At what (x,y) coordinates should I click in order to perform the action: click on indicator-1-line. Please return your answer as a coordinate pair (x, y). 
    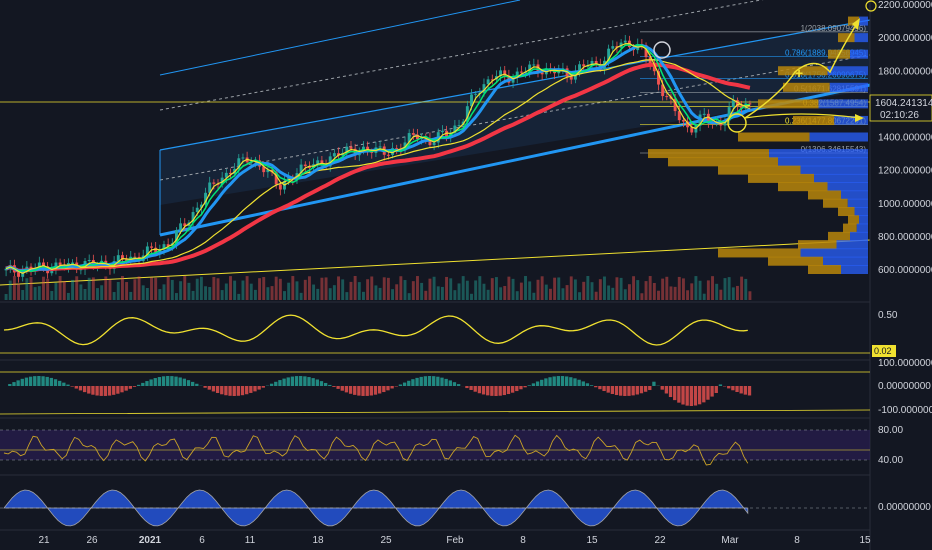
    Looking at the image, I should click on (375, 330).